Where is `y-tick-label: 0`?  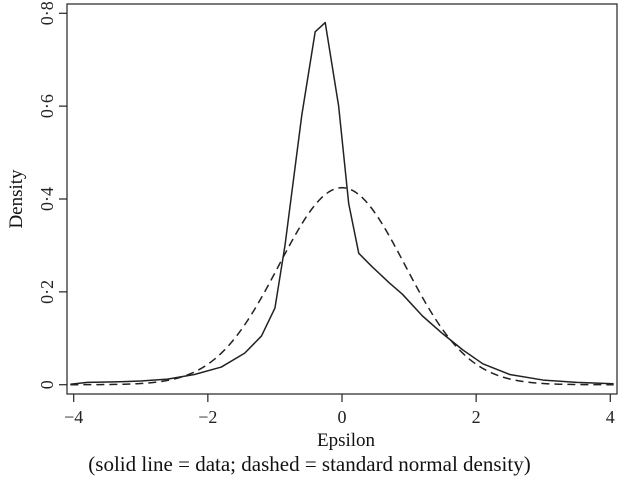 y-tick-label: 0 is located at coordinates (47, 384).